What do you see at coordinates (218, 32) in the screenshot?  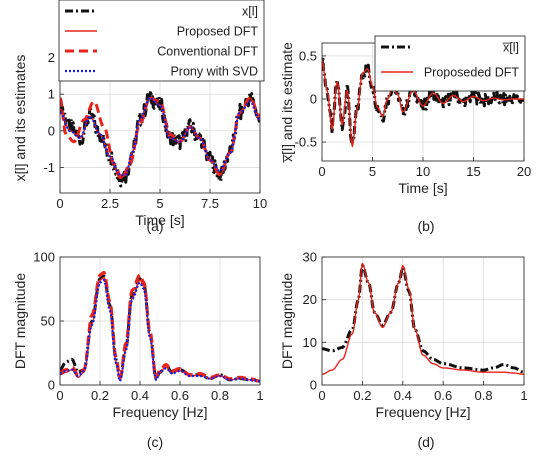 I see `legend-label: Proposed DFT` at bounding box center [218, 32].